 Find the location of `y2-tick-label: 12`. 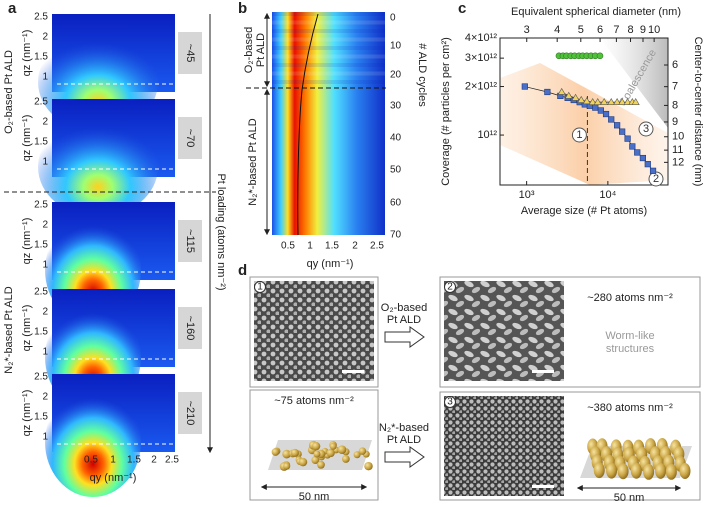

y2-tick-label: 12 is located at coordinates (678, 162).